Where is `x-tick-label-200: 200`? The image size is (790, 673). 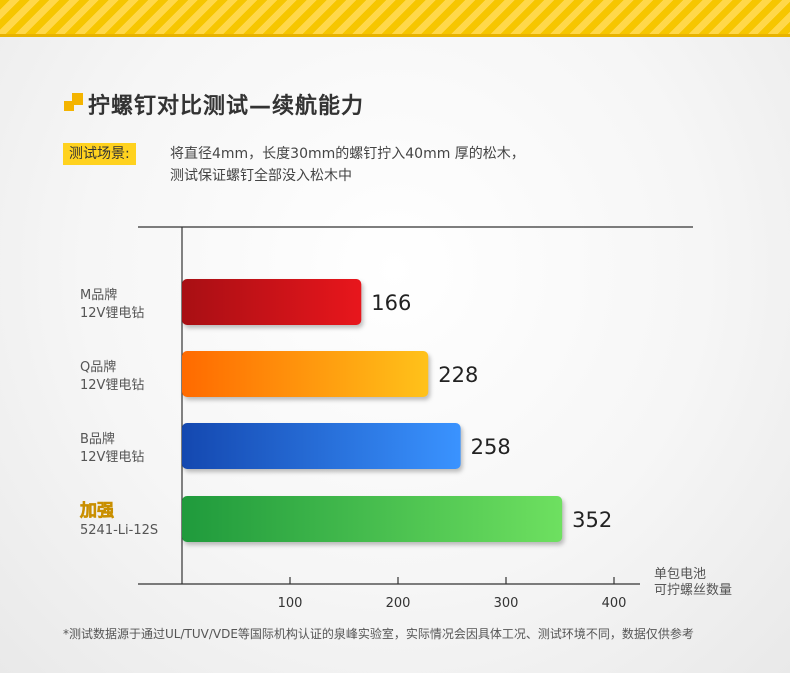 x-tick-label-200: 200 is located at coordinates (398, 603).